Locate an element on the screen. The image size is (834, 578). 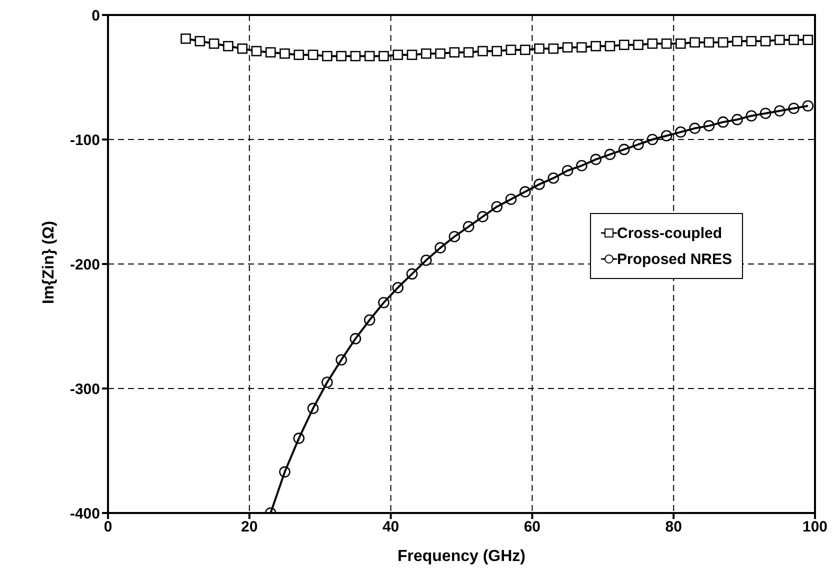
x-tick-label: 60 is located at coordinates (532, 527).